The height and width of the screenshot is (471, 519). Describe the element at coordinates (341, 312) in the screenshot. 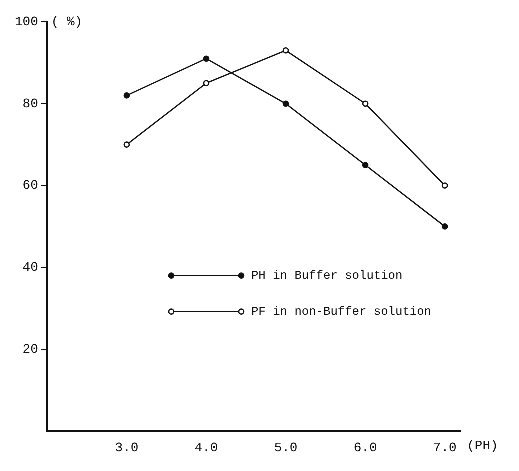

I see `legend-label: PF in non-Buffer solution` at that location.